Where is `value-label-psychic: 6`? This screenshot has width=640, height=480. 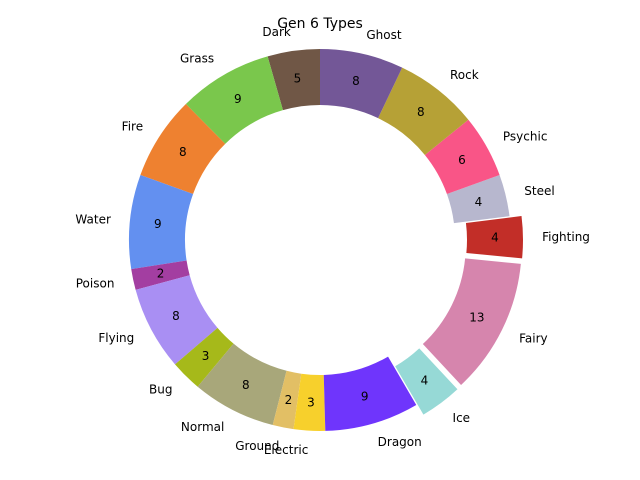 value-label-psychic: 6 is located at coordinates (462, 160).